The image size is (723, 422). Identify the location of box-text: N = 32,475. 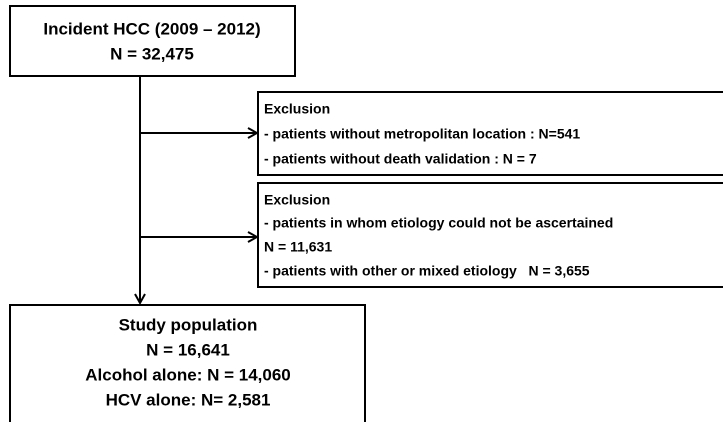
(152, 53).